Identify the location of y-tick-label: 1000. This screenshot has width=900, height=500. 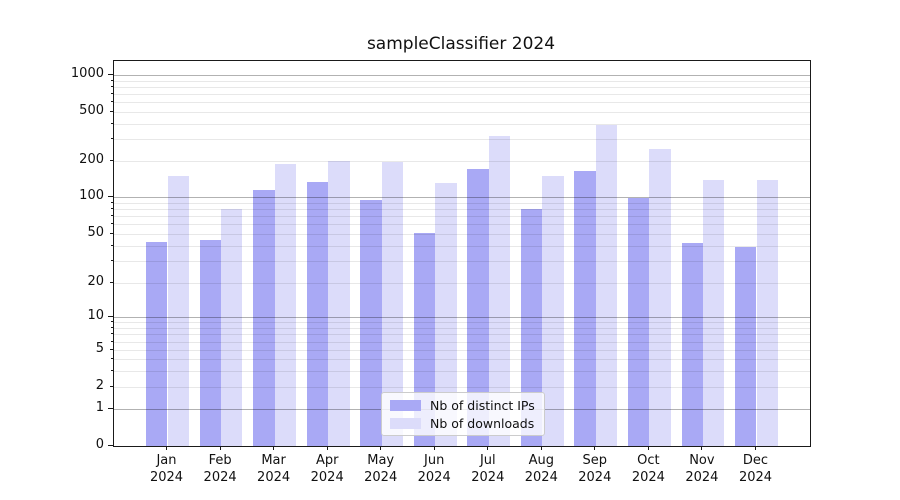
(87, 73).